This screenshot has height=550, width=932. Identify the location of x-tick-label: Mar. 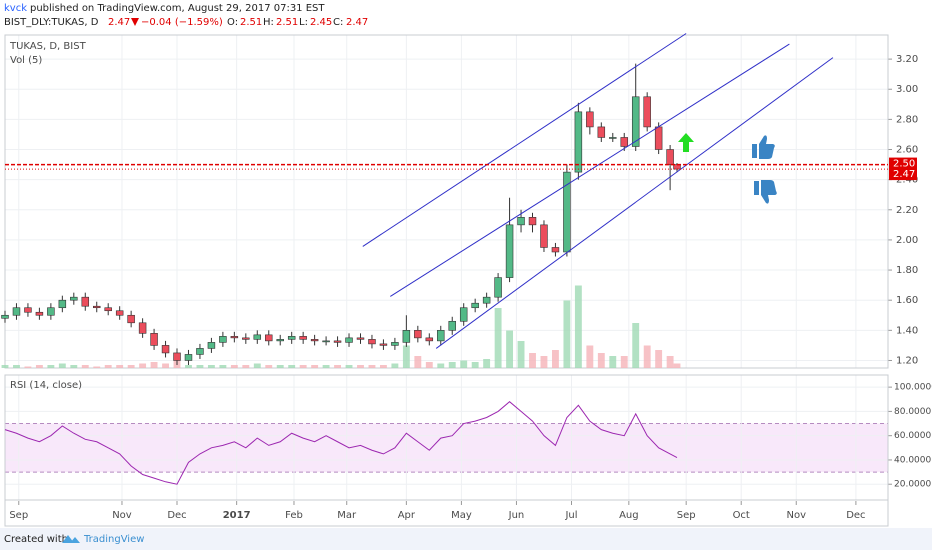
(347, 515).